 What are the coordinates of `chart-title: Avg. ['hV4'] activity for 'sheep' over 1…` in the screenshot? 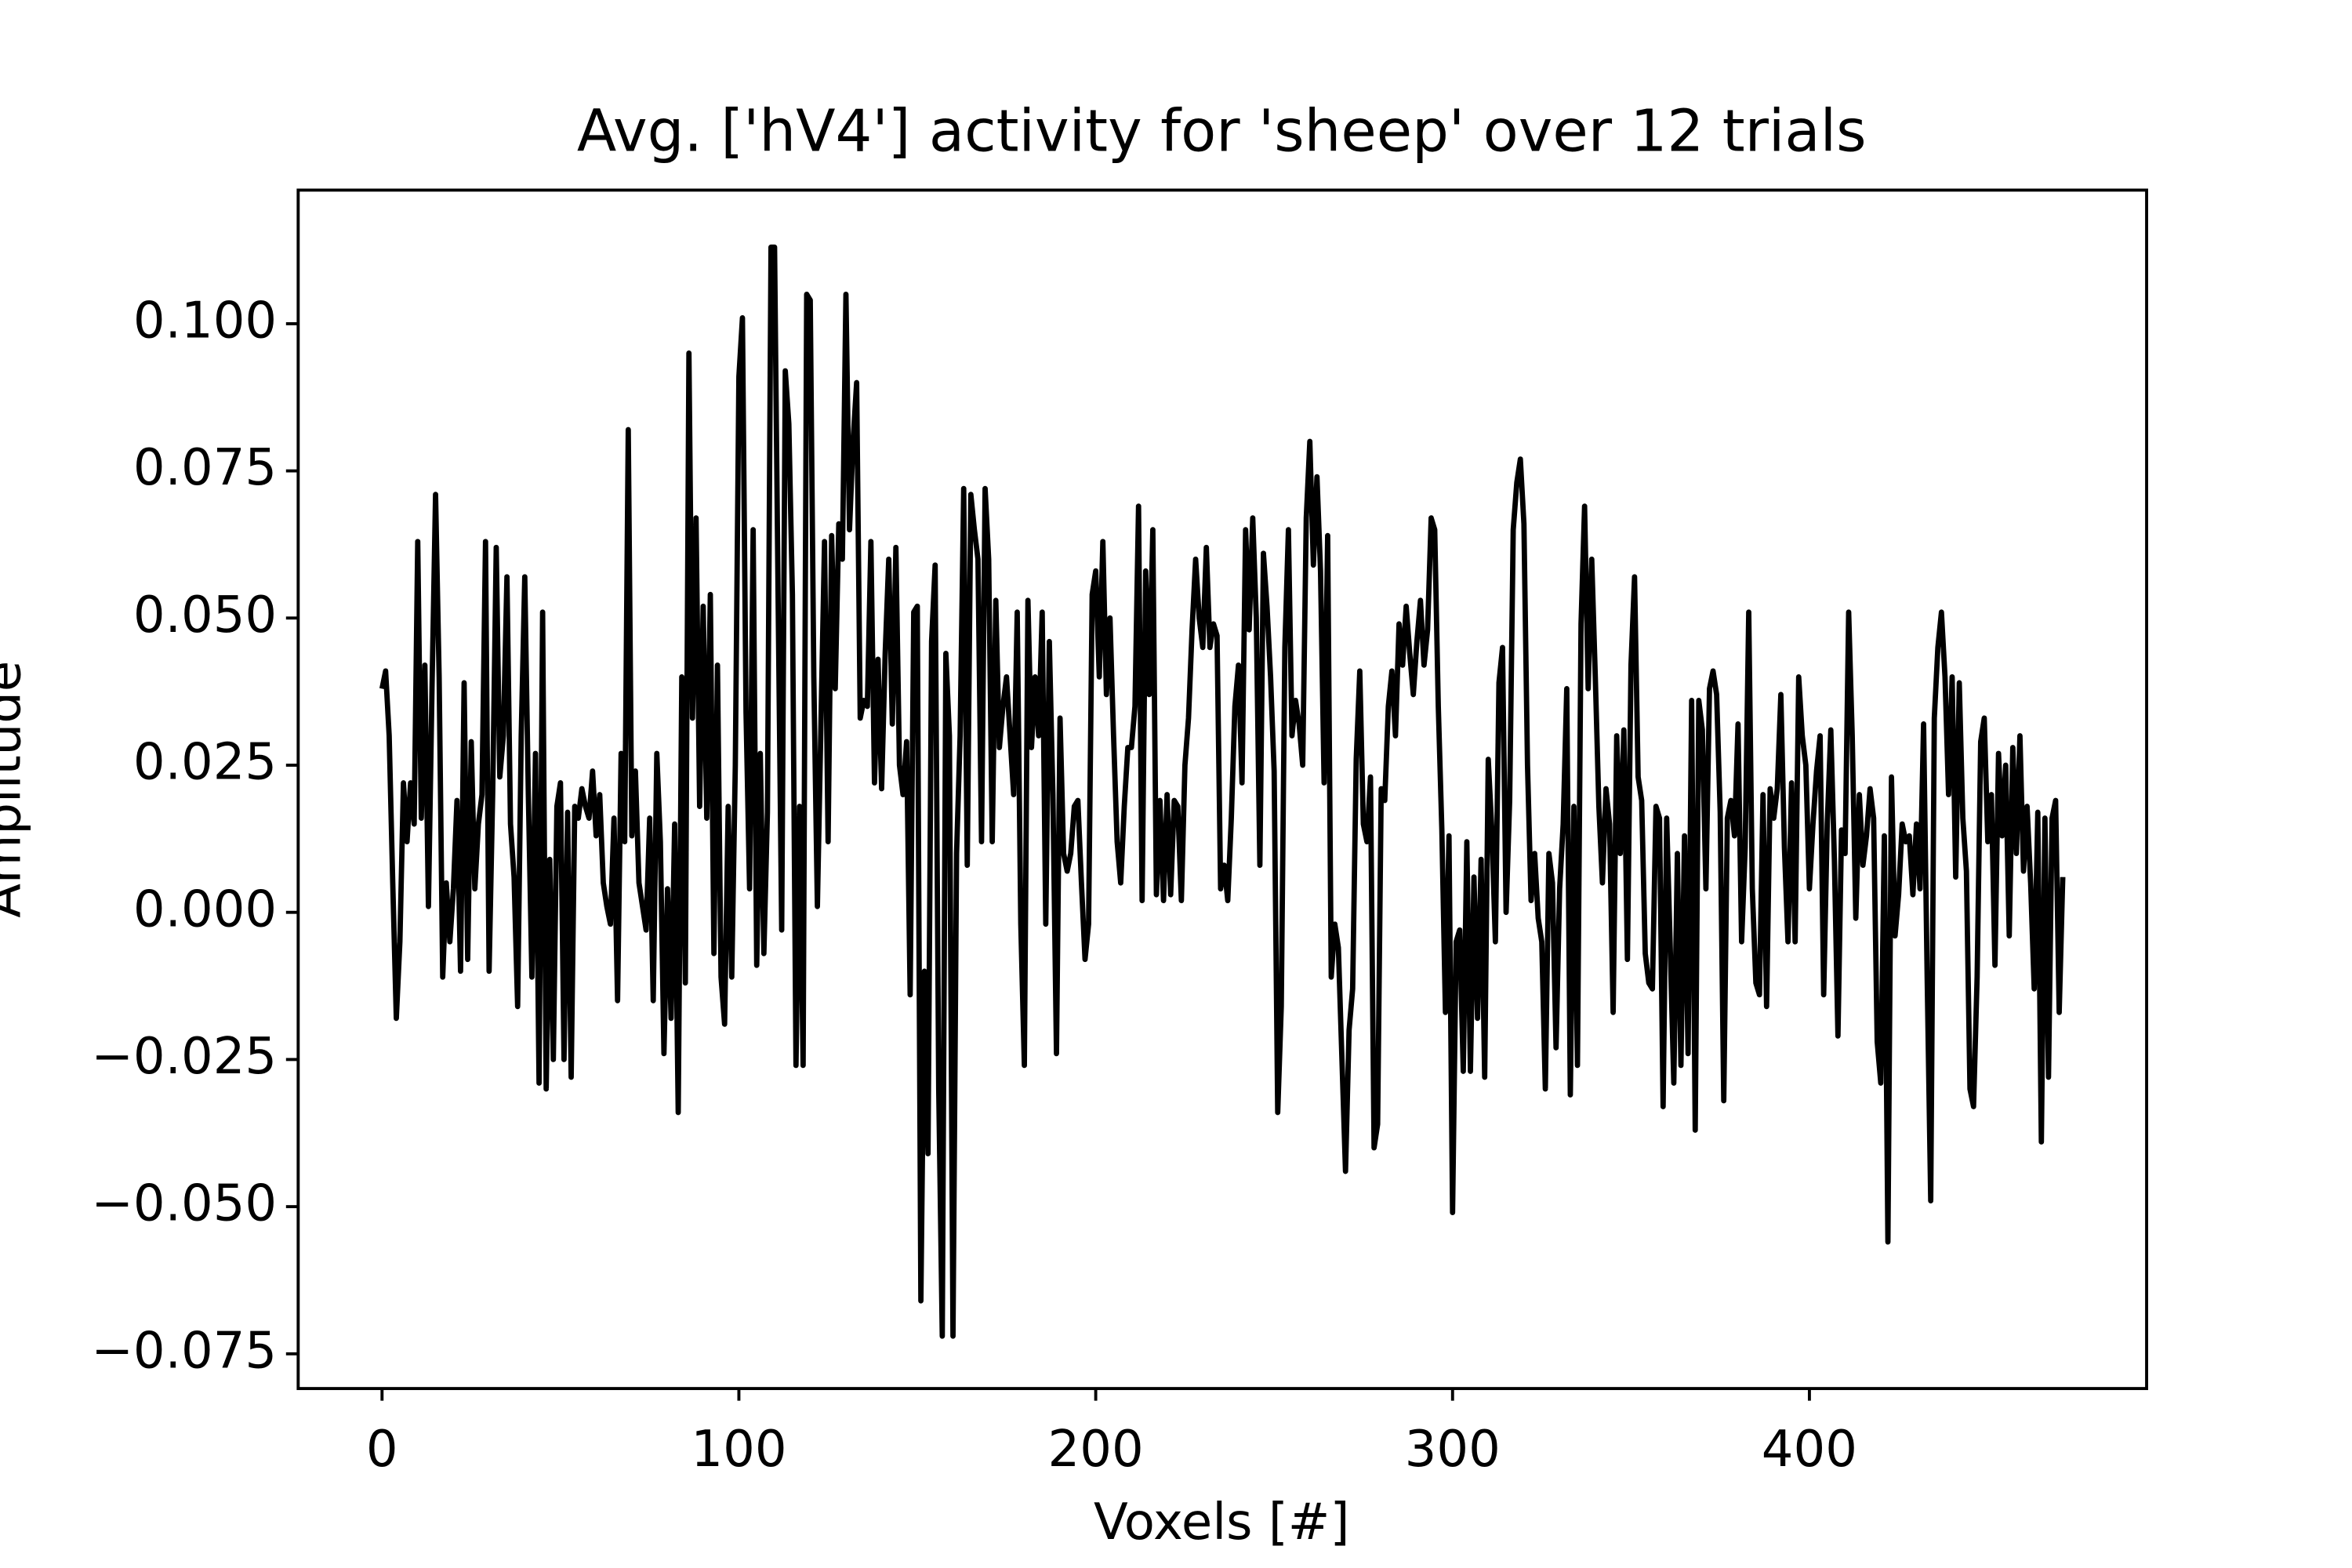 It's located at (1222, 132).